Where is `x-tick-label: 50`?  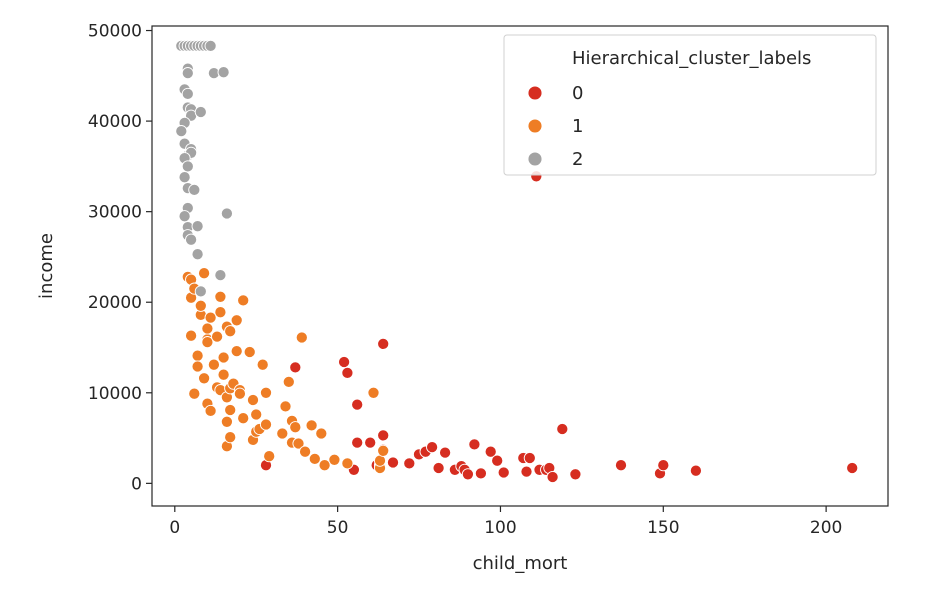
x-tick-label: 50 is located at coordinates (338, 528).